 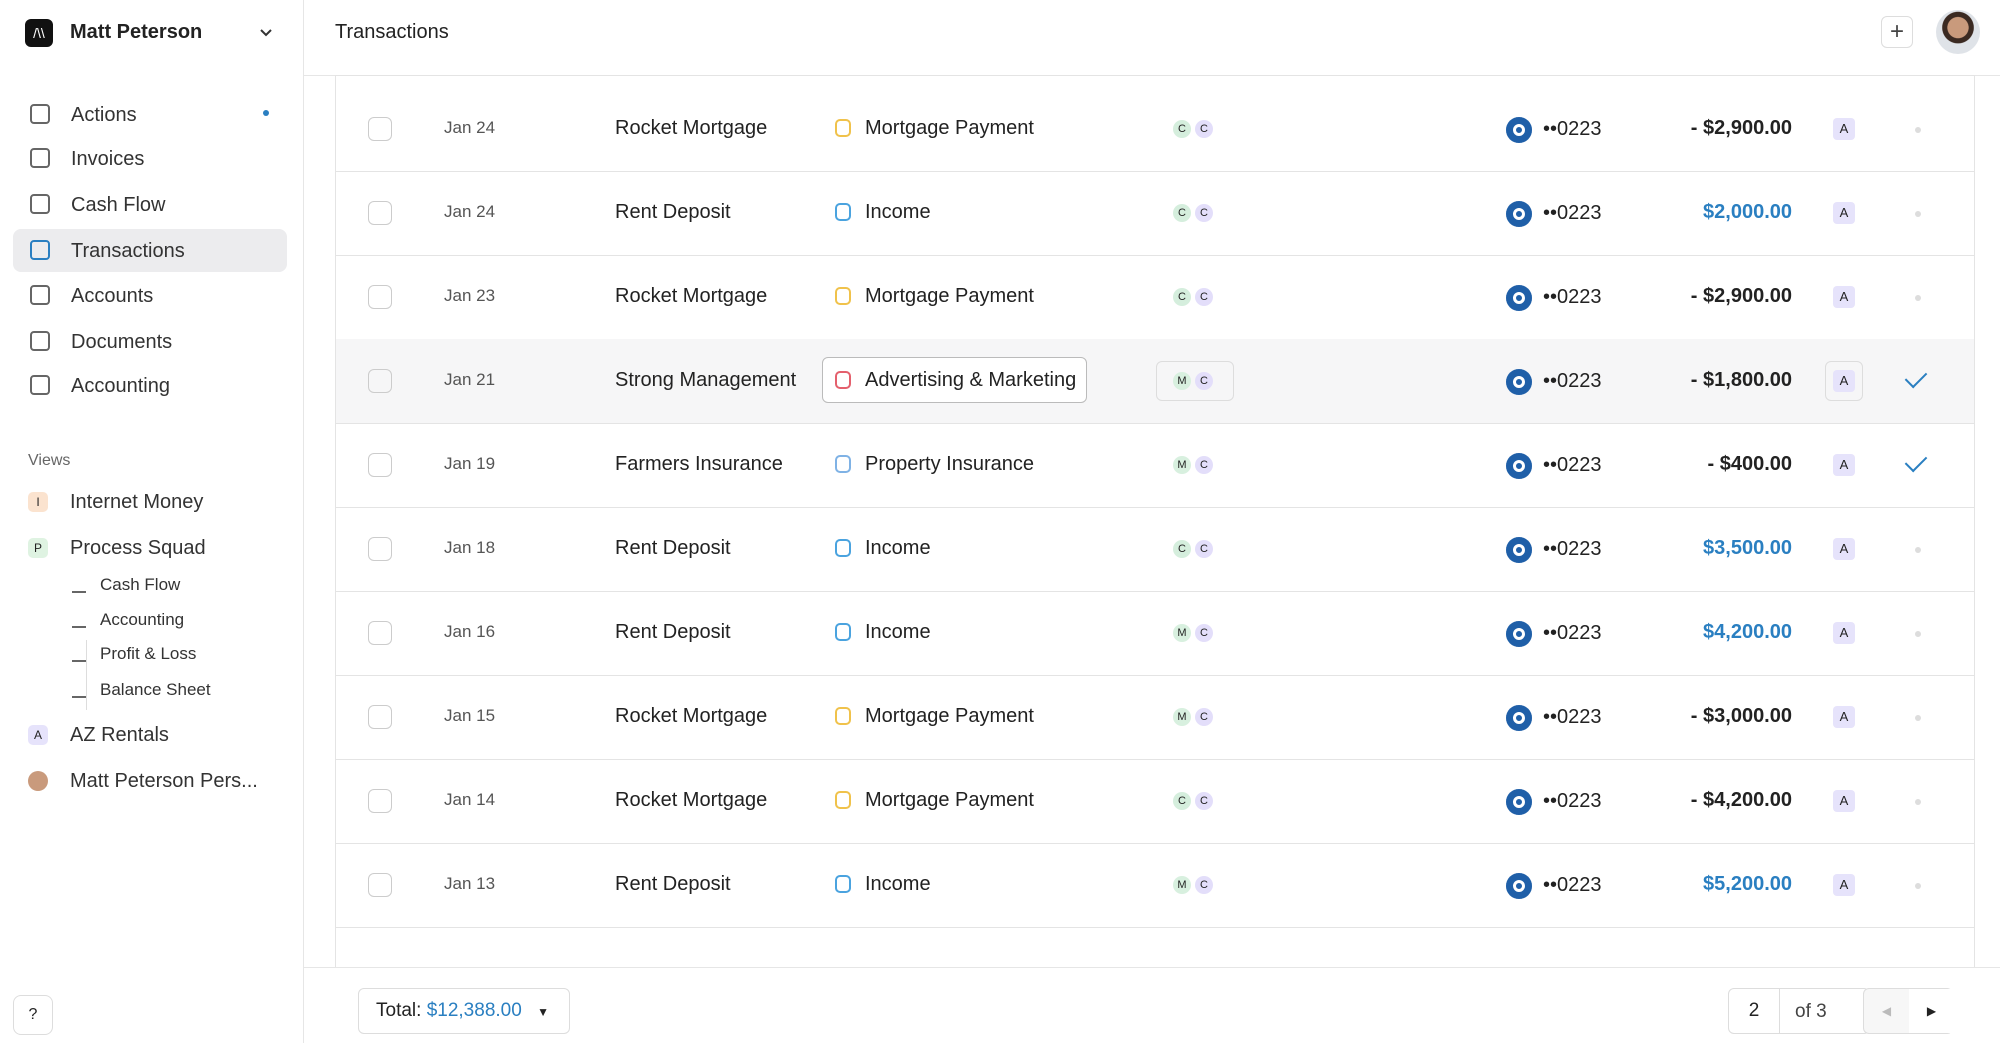 I want to click on nav-item: Documents, so click(x=150, y=341).